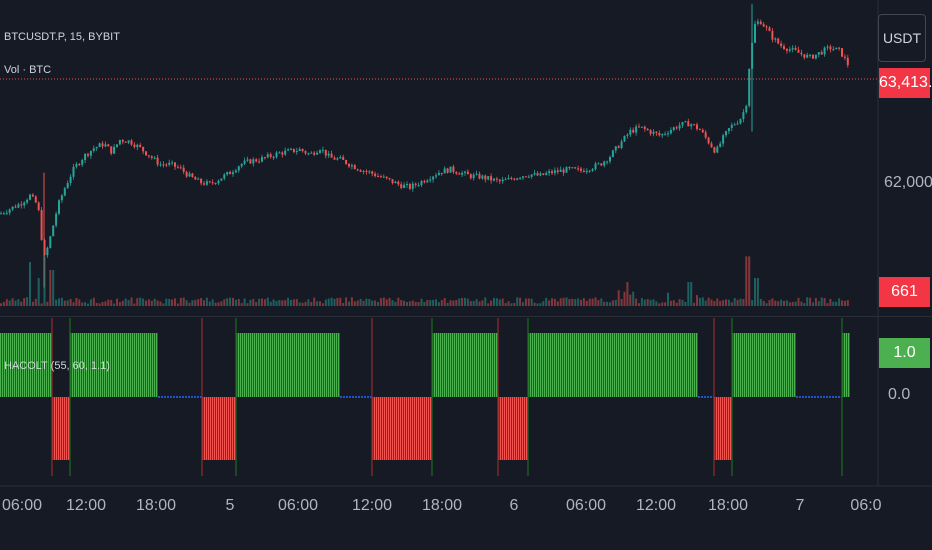 Image resolution: width=932 pixels, height=550 pixels. What do you see at coordinates (28, 70) in the screenshot?
I see `volume-legend: Vol · BTC` at bounding box center [28, 70].